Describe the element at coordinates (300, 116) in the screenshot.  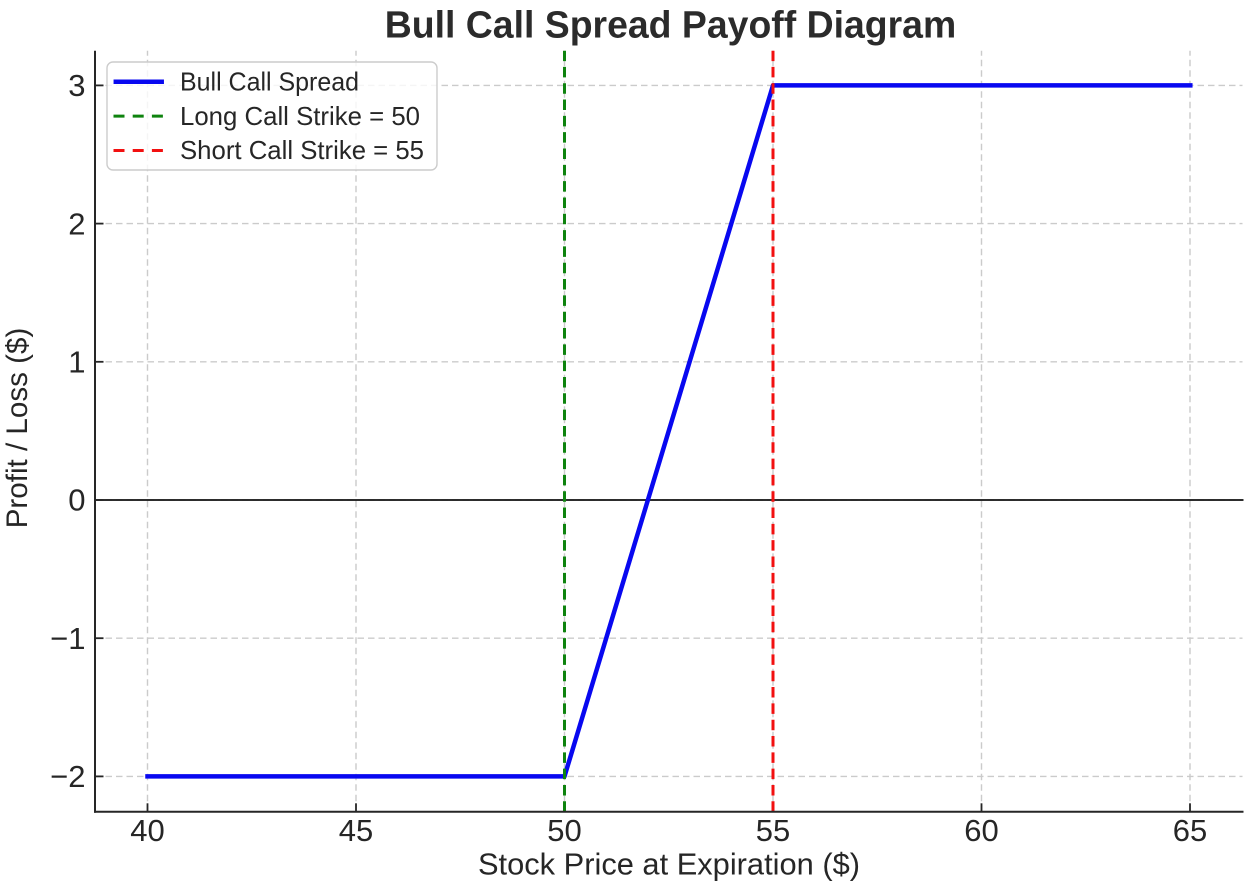
I see `svg-text: Long Call Strike = 50` at that location.